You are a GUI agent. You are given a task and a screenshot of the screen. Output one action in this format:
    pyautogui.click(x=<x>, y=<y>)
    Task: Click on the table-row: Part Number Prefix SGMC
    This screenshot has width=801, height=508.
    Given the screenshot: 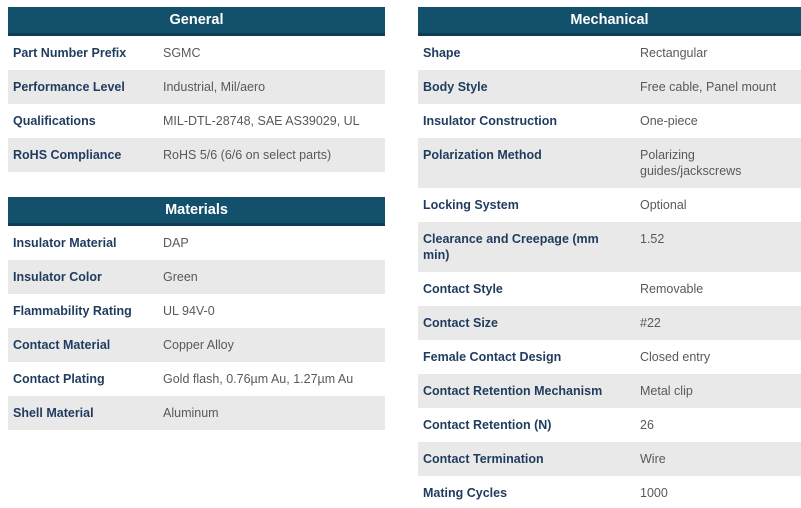 What is the action you would take?
    pyautogui.click(x=196, y=53)
    